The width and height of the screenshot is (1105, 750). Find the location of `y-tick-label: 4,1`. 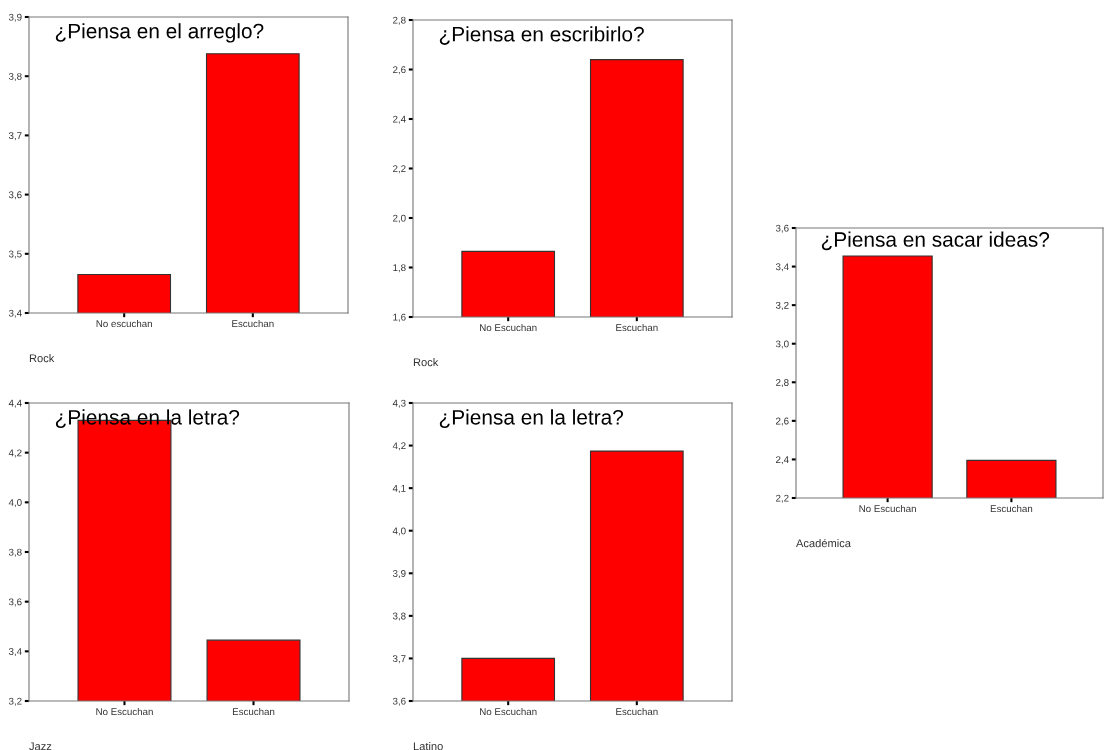

y-tick-label: 4,1 is located at coordinates (399, 488).